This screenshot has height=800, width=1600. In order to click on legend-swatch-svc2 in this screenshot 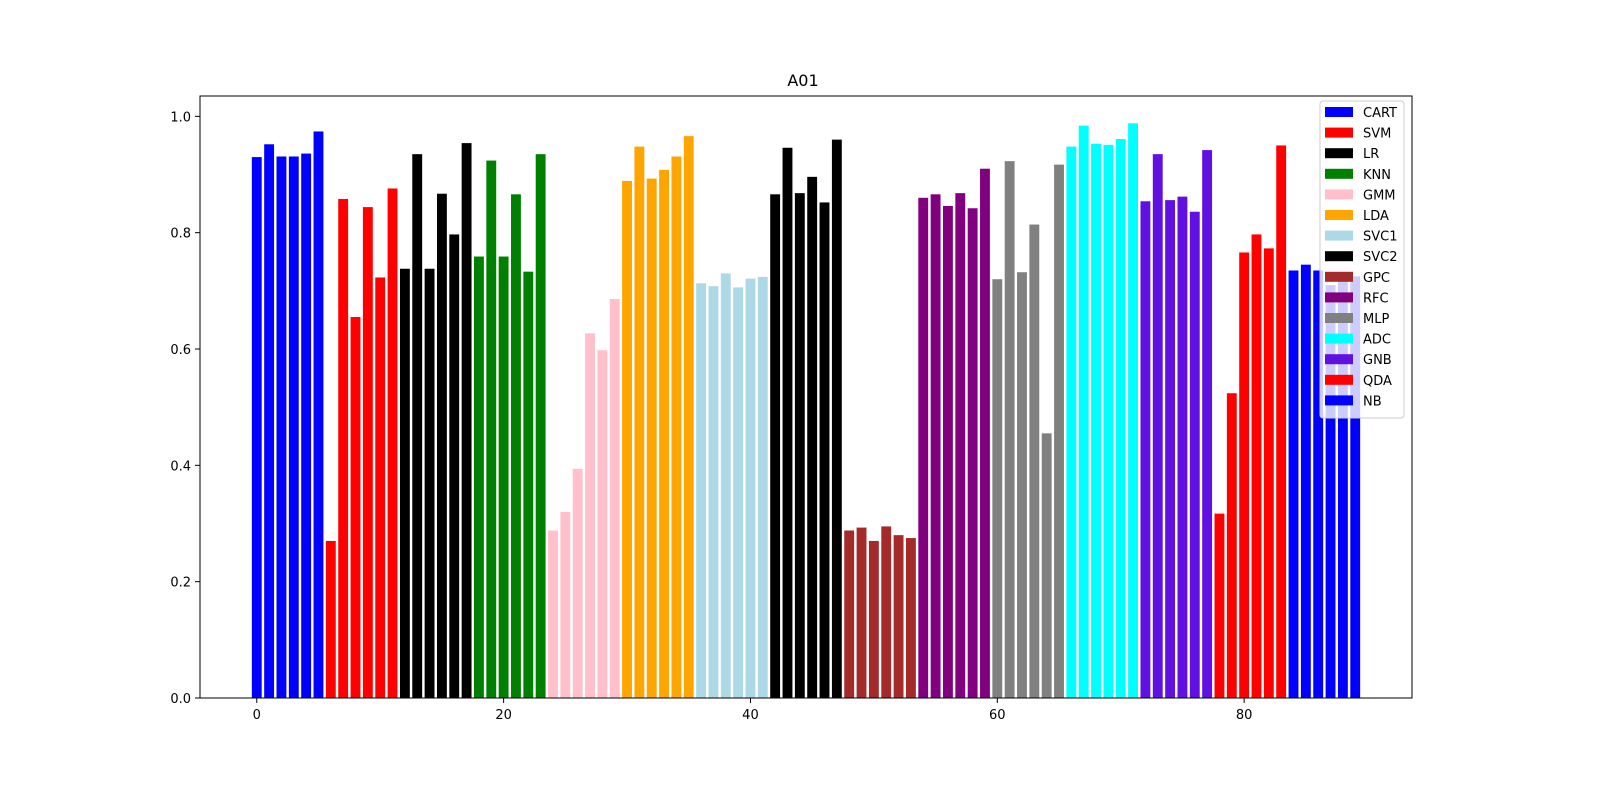, I will do `click(1339, 256)`.